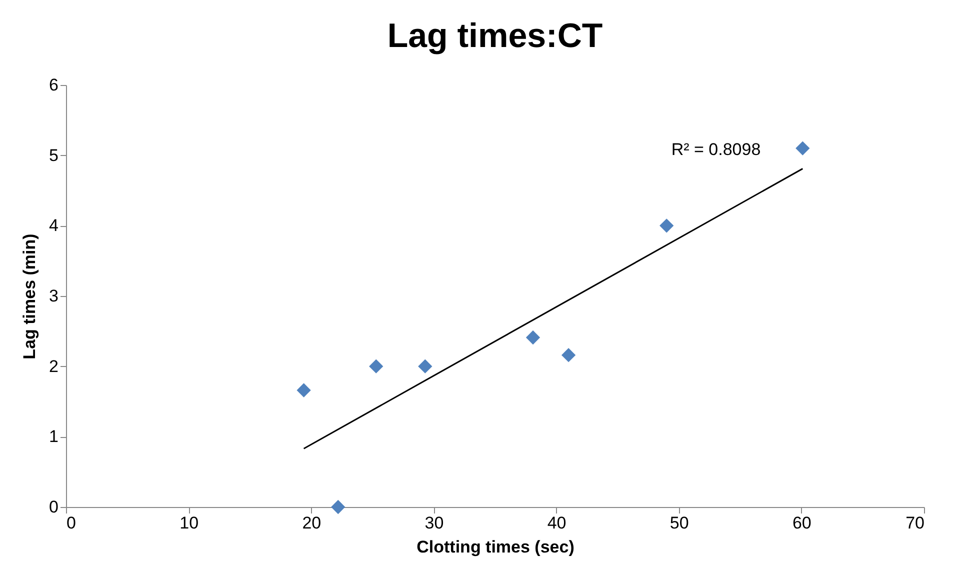 The height and width of the screenshot is (578, 956). I want to click on annotation: R² = 0.8098, so click(716, 149).